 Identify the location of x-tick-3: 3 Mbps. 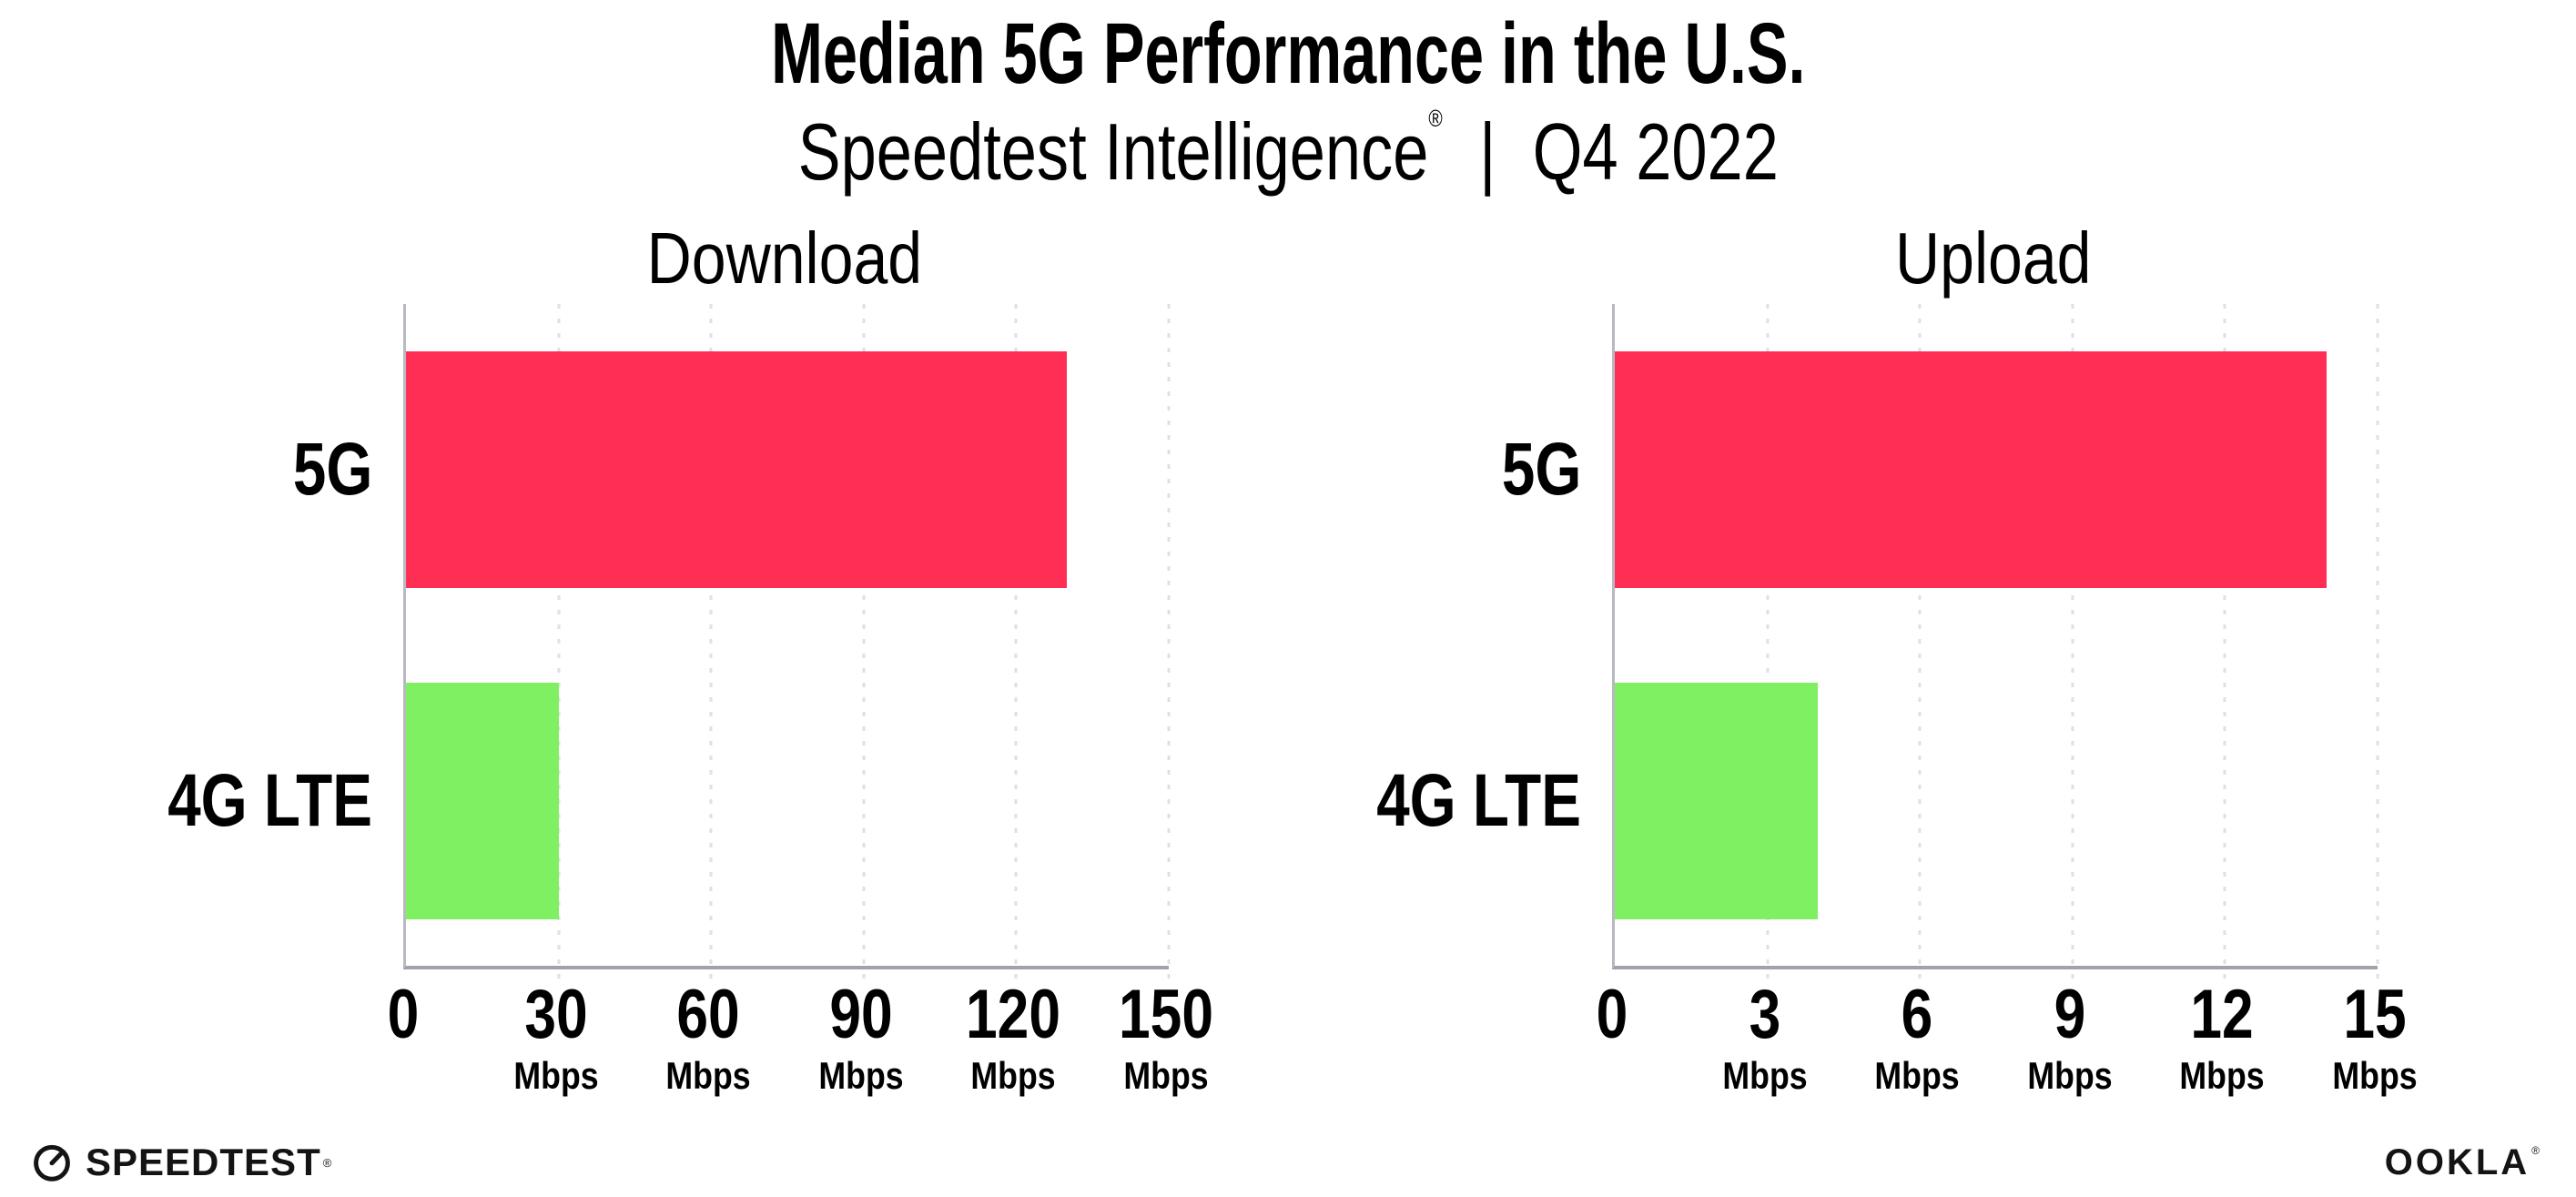
(1765, 1038).